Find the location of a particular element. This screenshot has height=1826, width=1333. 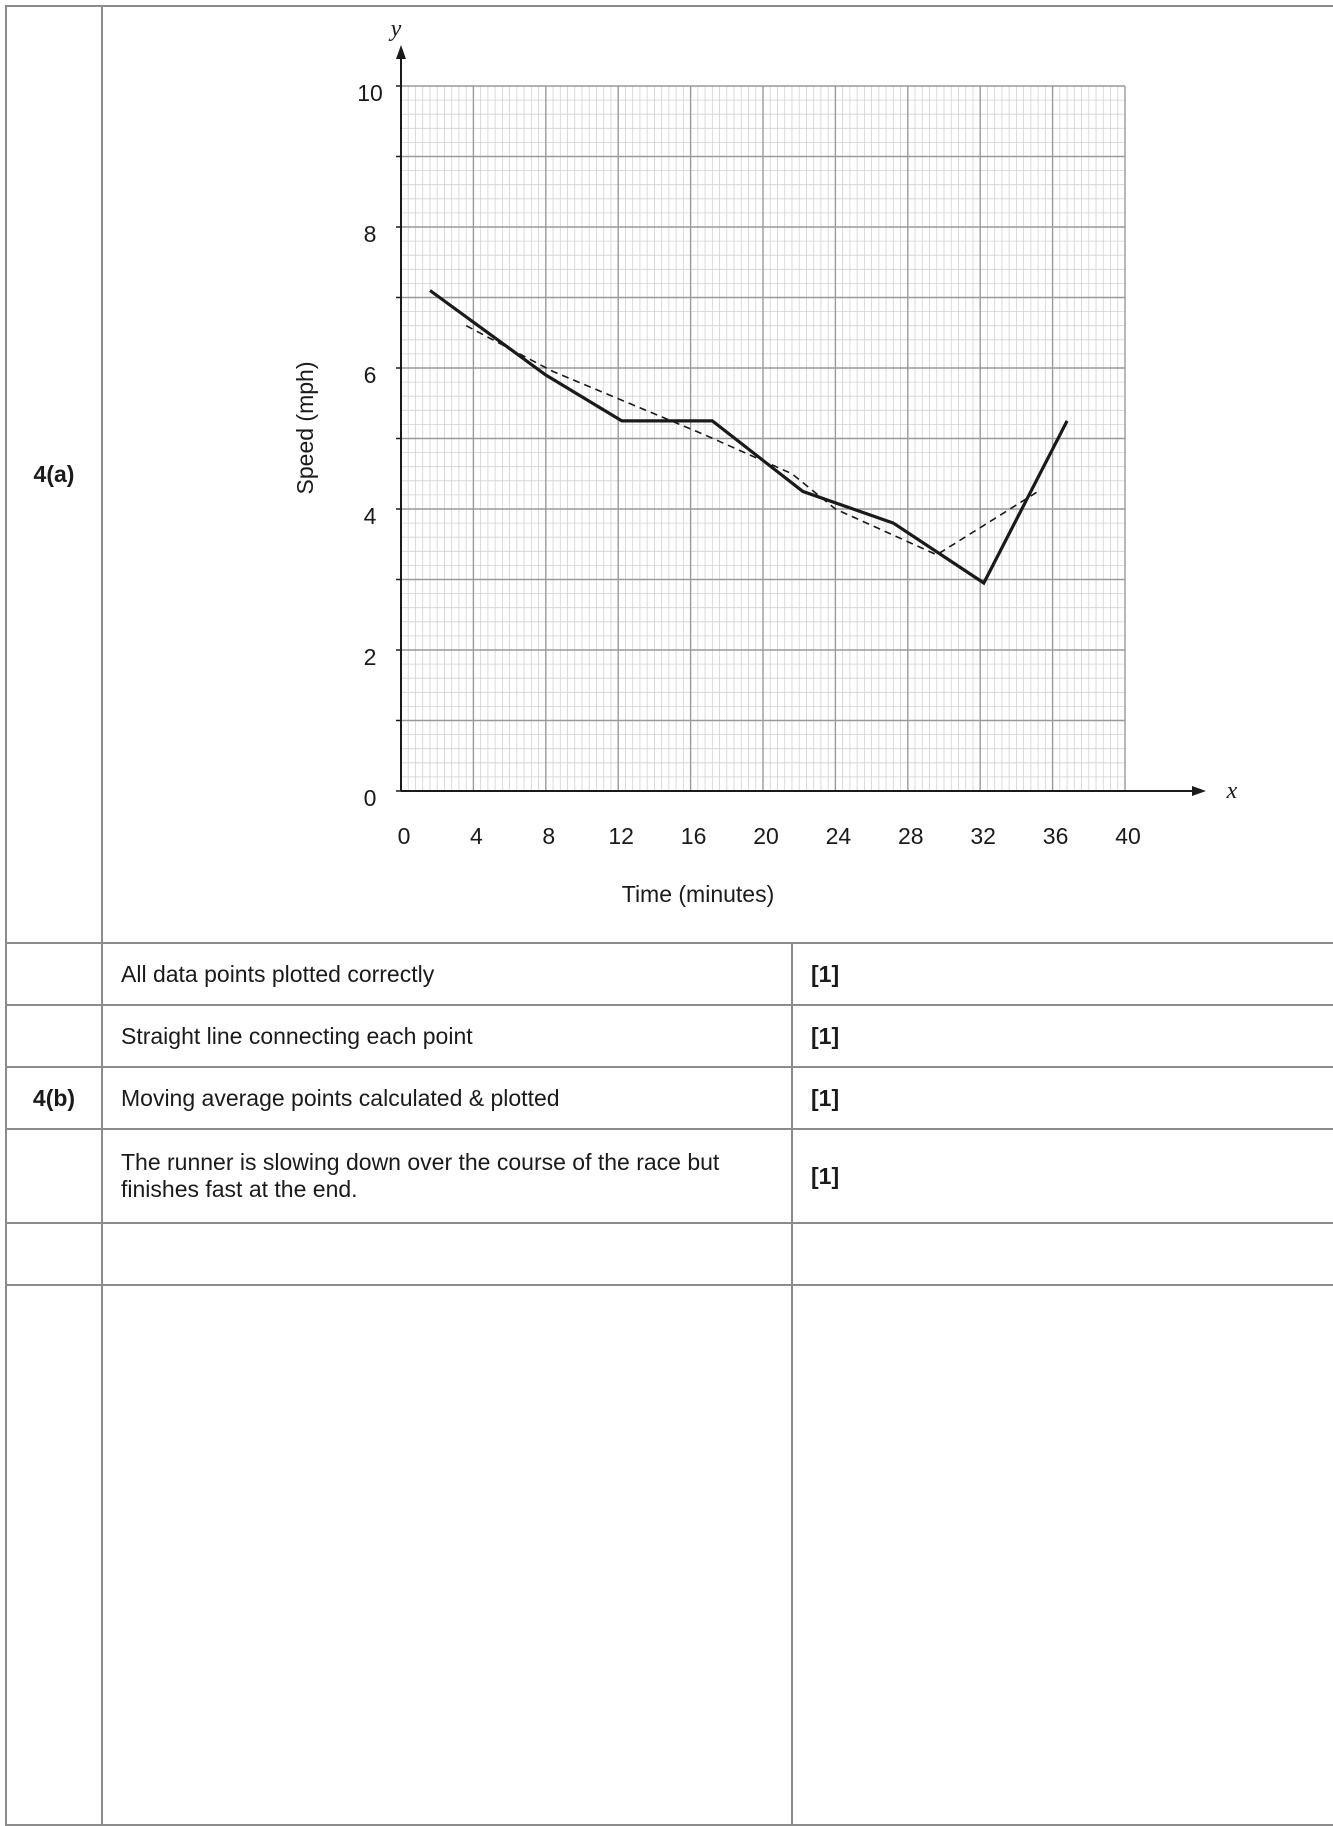

row-data-points: All data points plotted correctly [1] is located at coordinates (669, 974).